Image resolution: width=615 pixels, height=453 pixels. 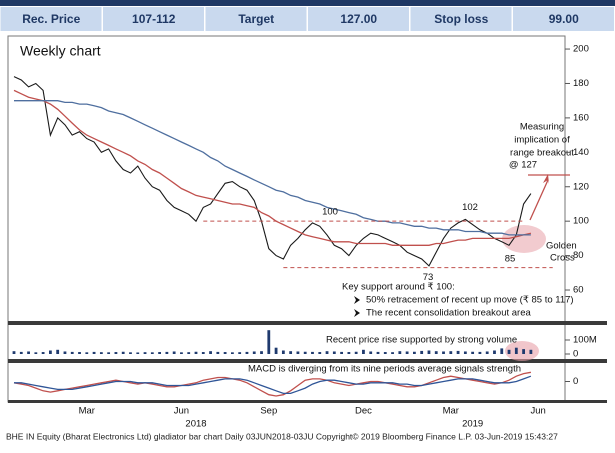 What do you see at coordinates (575, 354) in the screenshot?
I see `y-tick-label: 0` at bounding box center [575, 354].